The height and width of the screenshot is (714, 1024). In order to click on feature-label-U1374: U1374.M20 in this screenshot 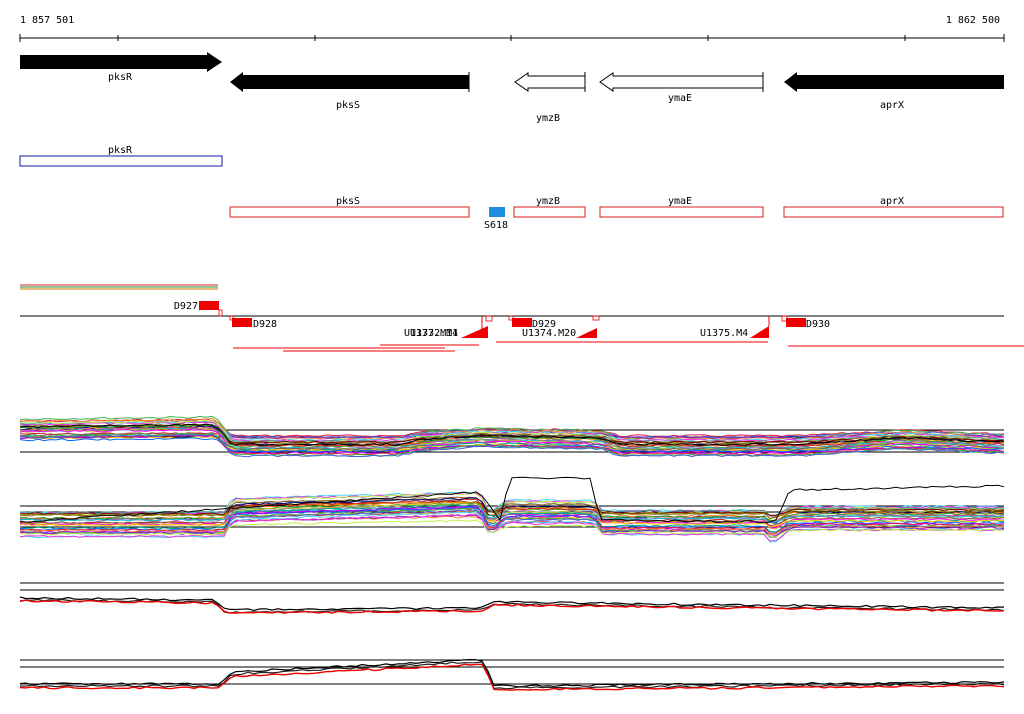, I will do `click(549, 333)`.